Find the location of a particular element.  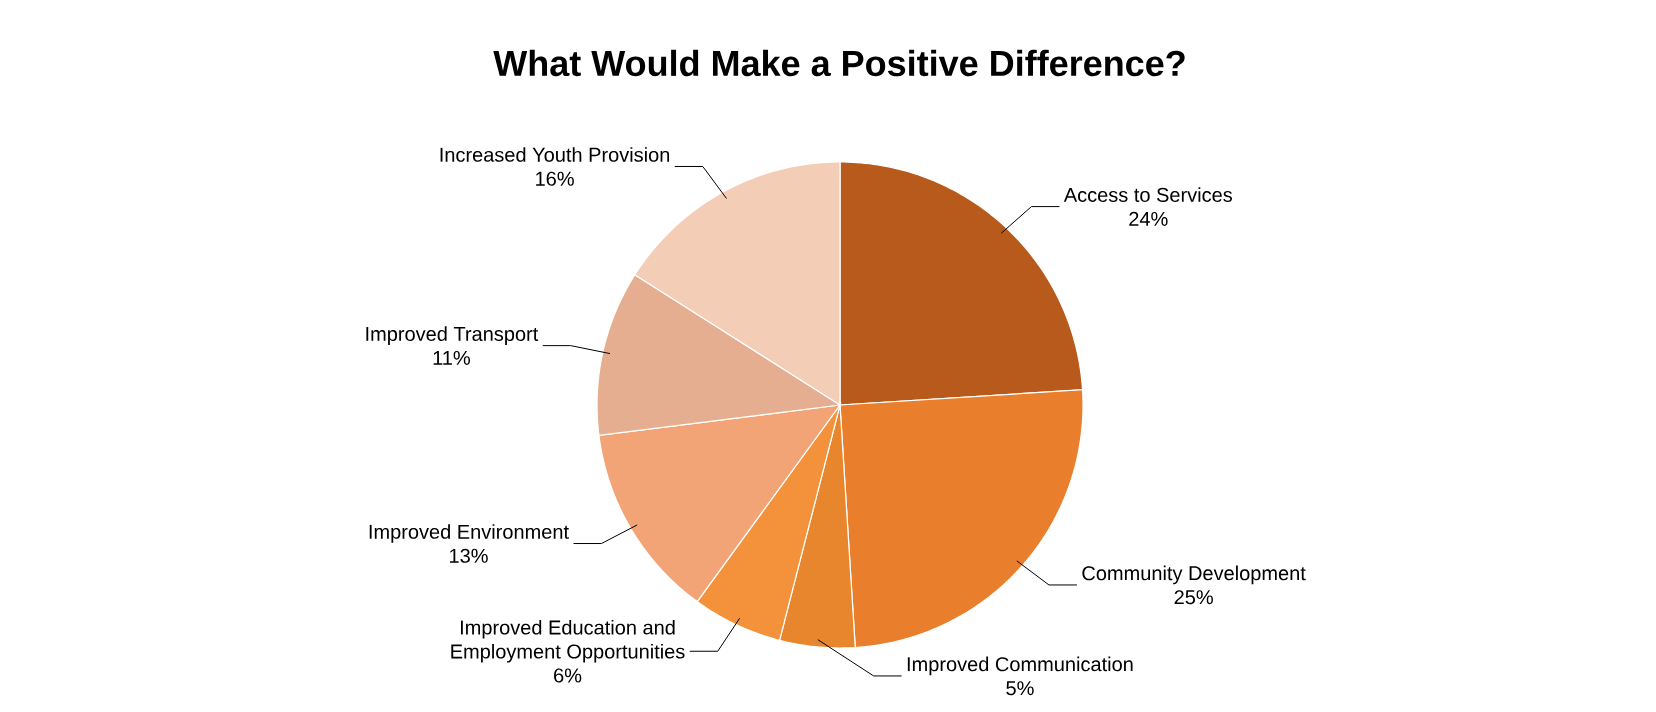

data-label: 6% is located at coordinates (568, 675).